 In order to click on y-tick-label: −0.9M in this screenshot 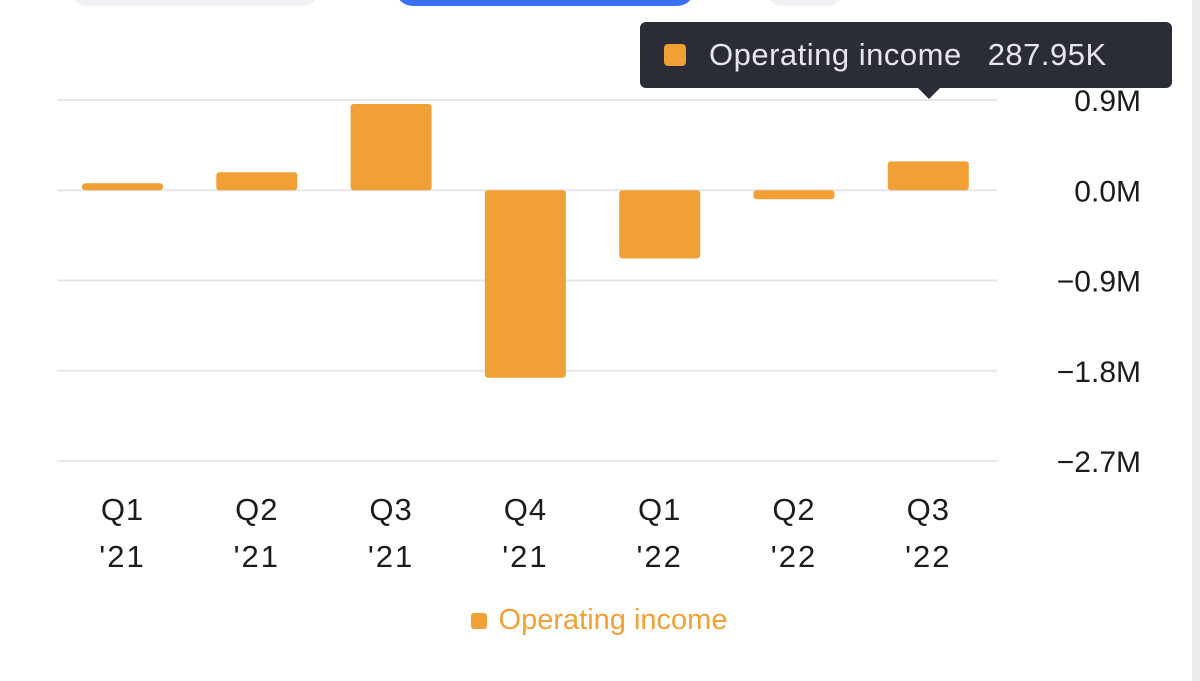, I will do `click(1099, 282)`.